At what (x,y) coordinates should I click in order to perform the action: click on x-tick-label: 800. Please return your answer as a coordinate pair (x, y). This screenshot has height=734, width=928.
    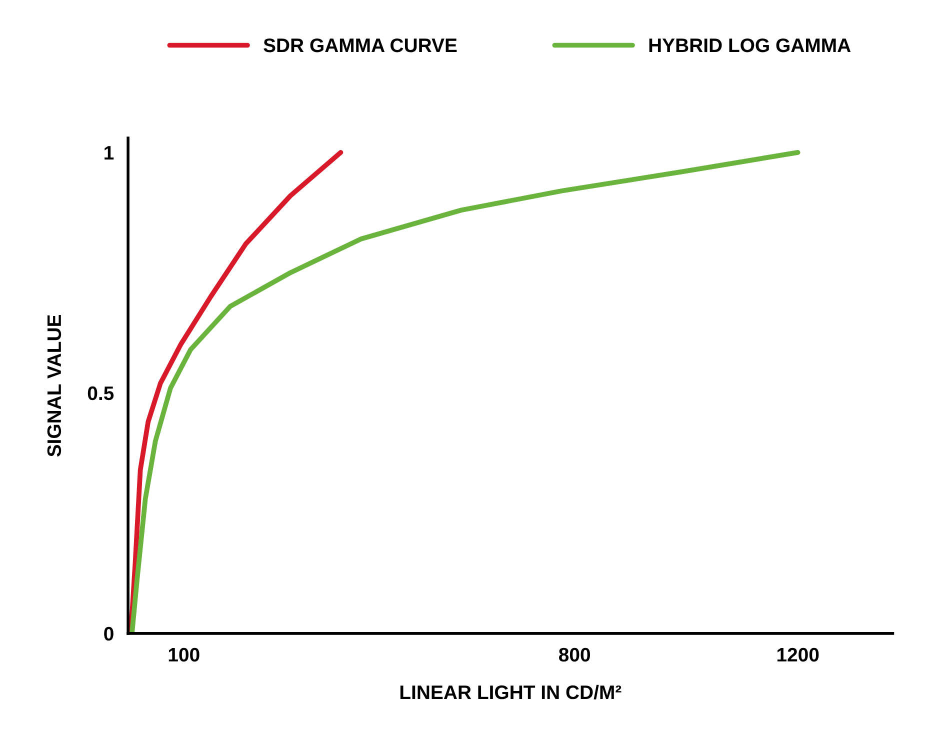
    Looking at the image, I should click on (574, 655).